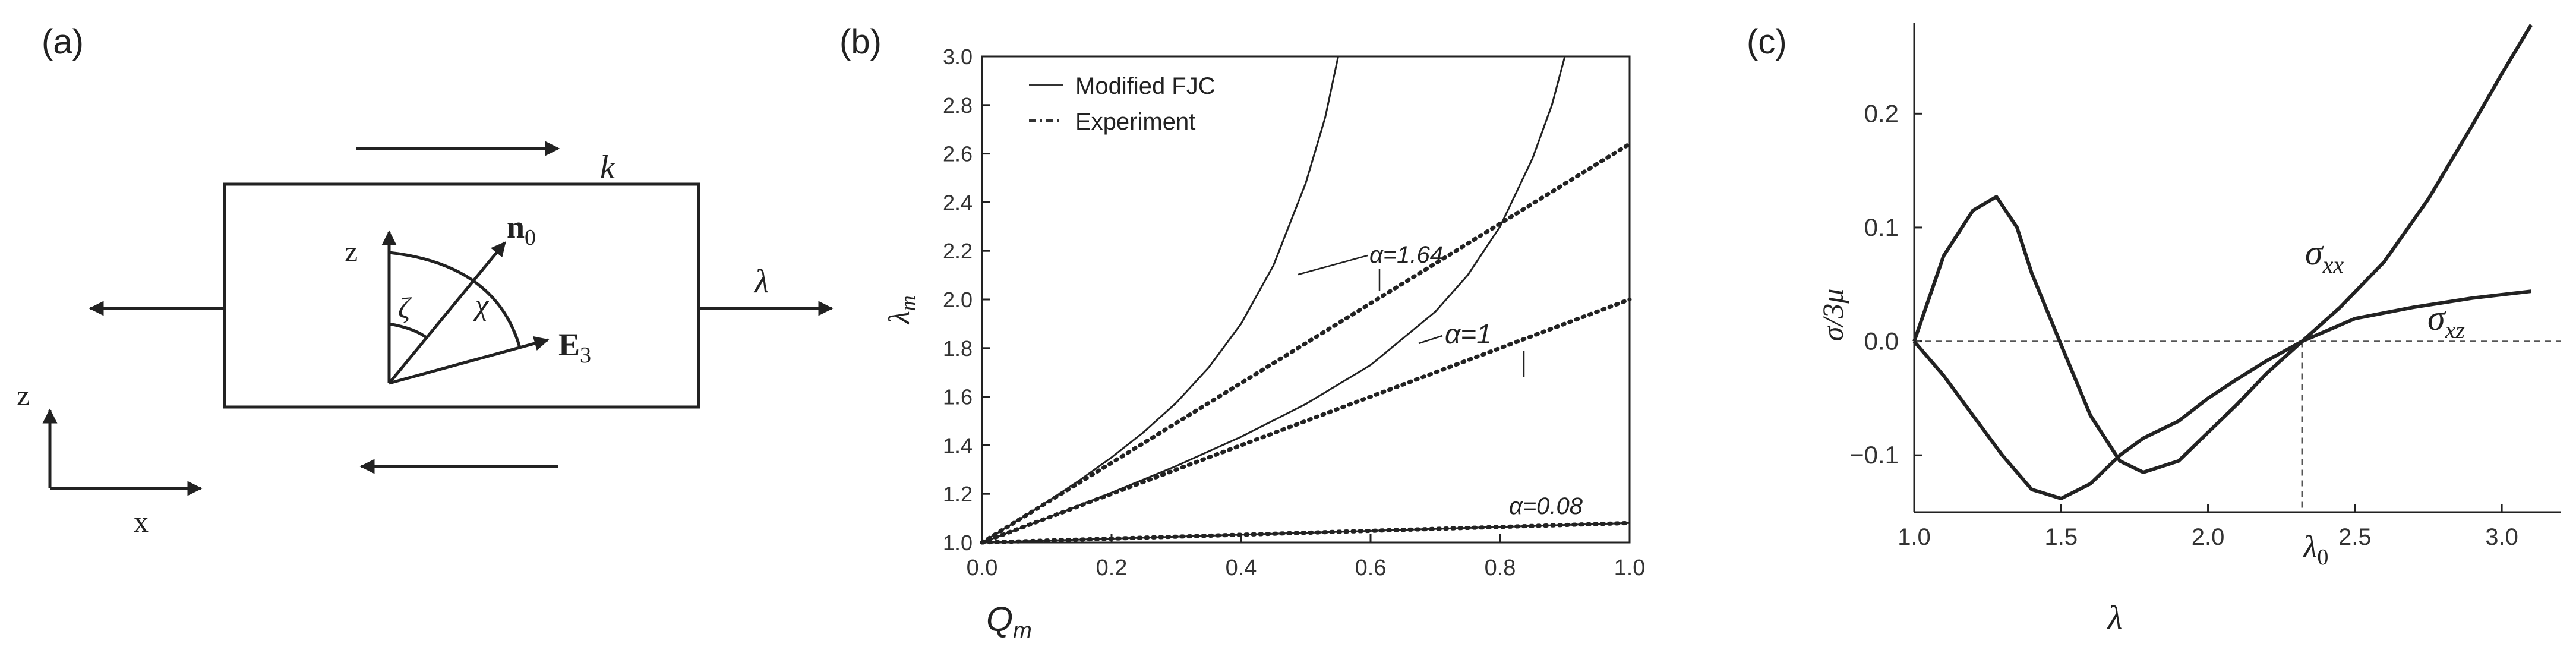 The height and width of the screenshot is (653, 2576). What do you see at coordinates (982, 568) in the screenshot?
I see `x-tick-label: 0.0` at bounding box center [982, 568].